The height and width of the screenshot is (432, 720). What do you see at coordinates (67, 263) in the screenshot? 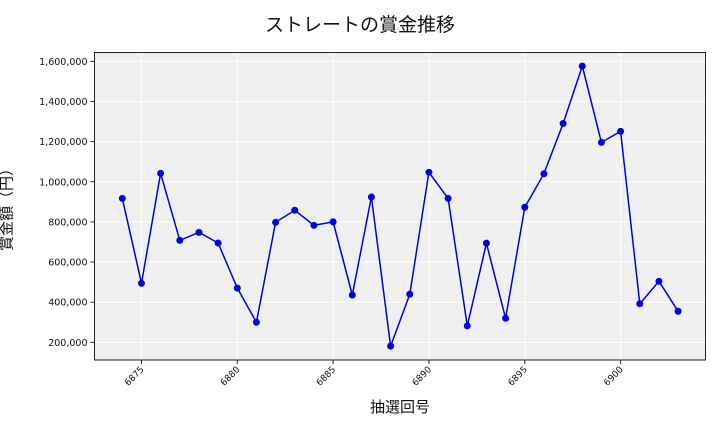
I see `y-tick-label: 600,000` at bounding box center [67, 263].